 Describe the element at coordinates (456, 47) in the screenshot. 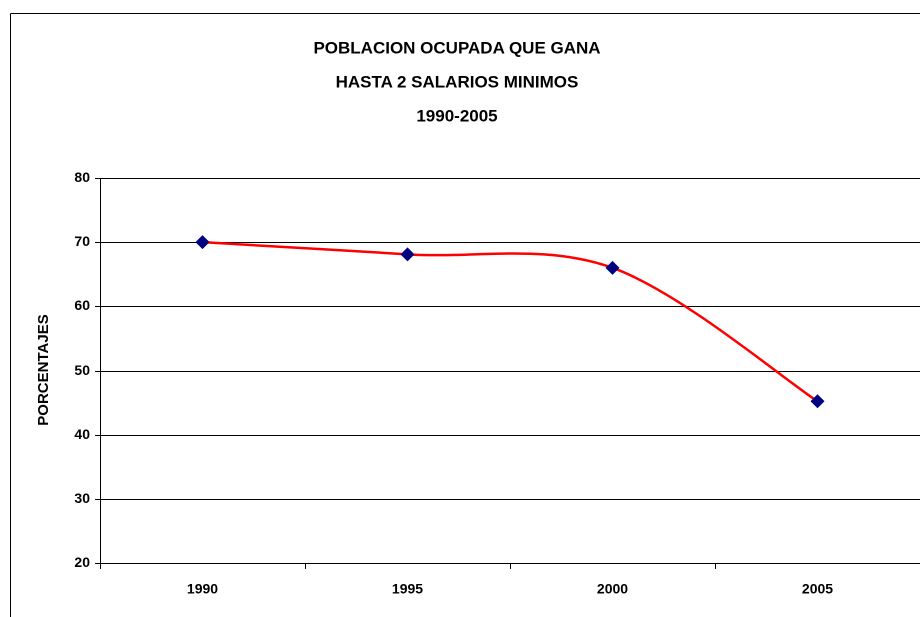

I see `chart-title: POBLACION OCUPADA QUE GANA` at that location.